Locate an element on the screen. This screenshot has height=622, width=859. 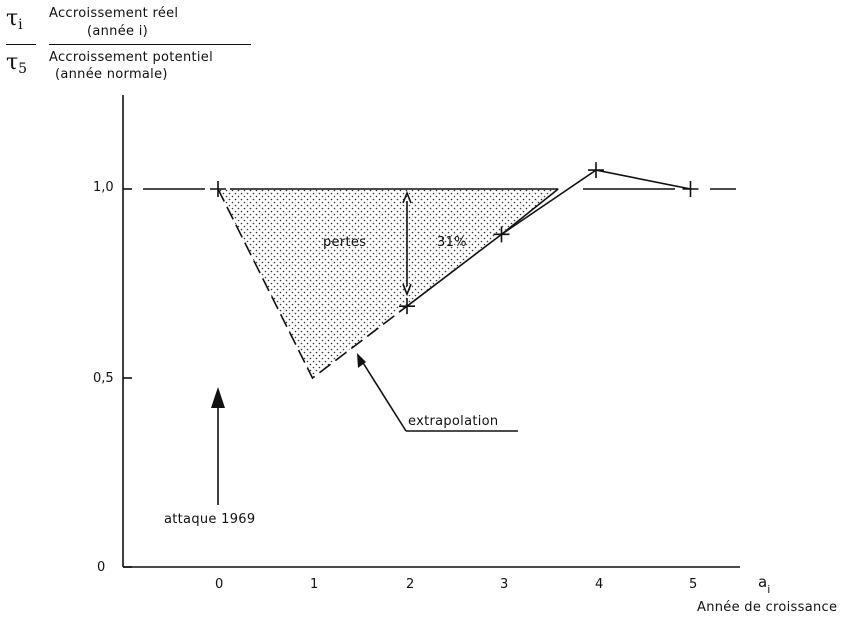
y-tick-label-05: 0,5 is located at coordinates (103, 378).